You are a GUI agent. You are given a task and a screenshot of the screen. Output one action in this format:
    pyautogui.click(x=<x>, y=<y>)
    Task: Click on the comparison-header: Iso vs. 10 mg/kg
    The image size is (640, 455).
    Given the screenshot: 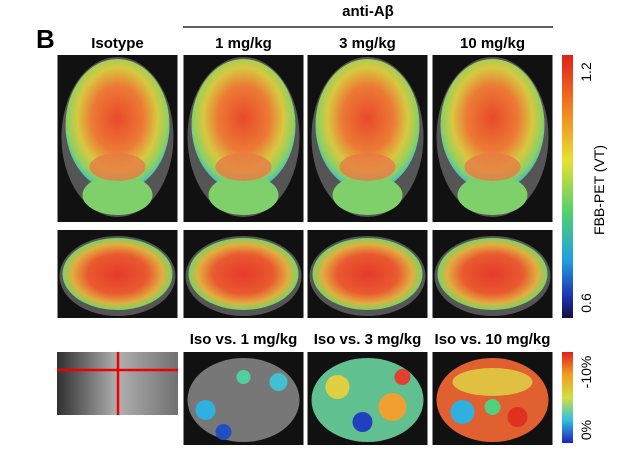 What is the action you would take?
    pyautogui.click(x=493, y=339)
    